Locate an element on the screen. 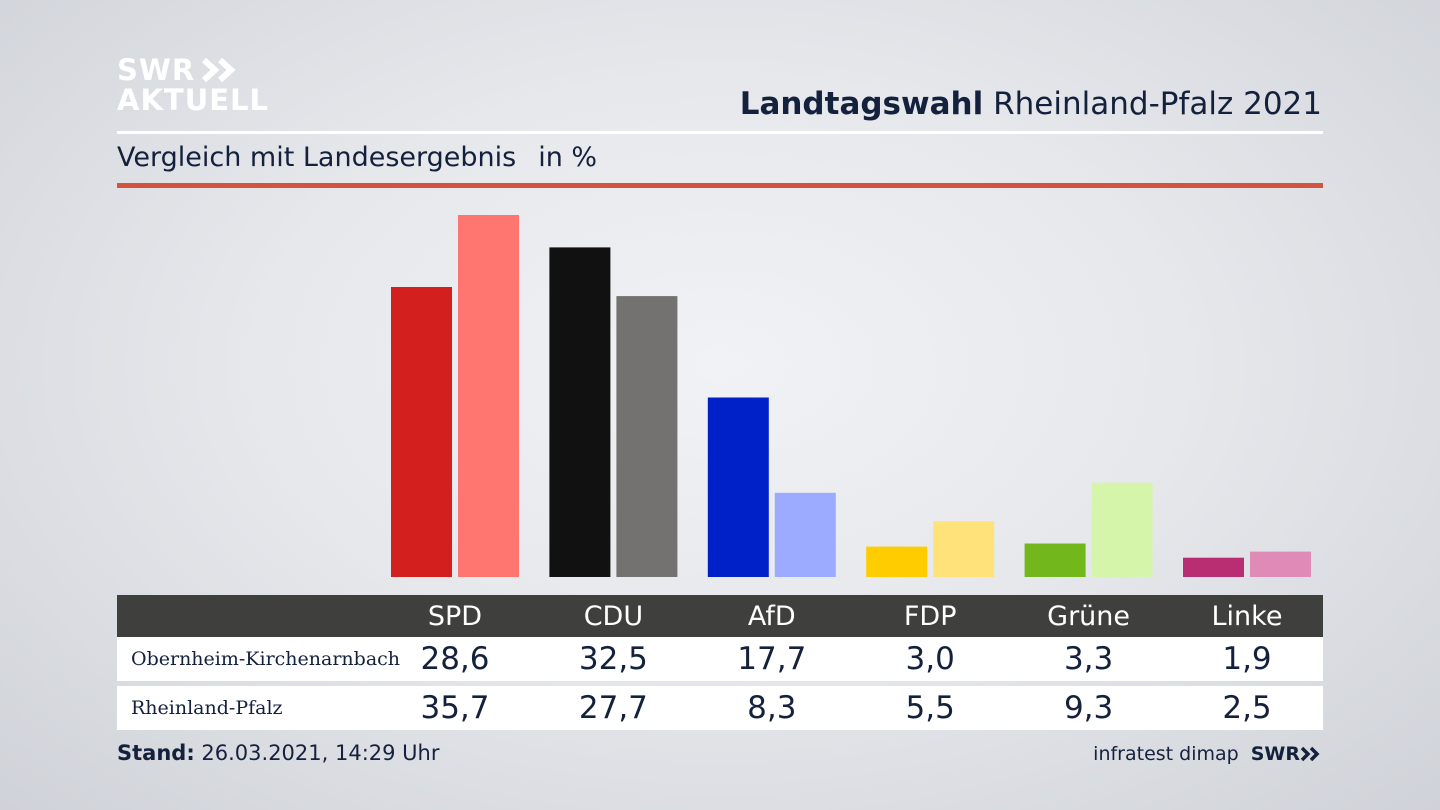 This screenshot has height=810, width=1440. table-header: SPD CDU AfD FDP Grüne Linke is located at coordinates (720, 616).